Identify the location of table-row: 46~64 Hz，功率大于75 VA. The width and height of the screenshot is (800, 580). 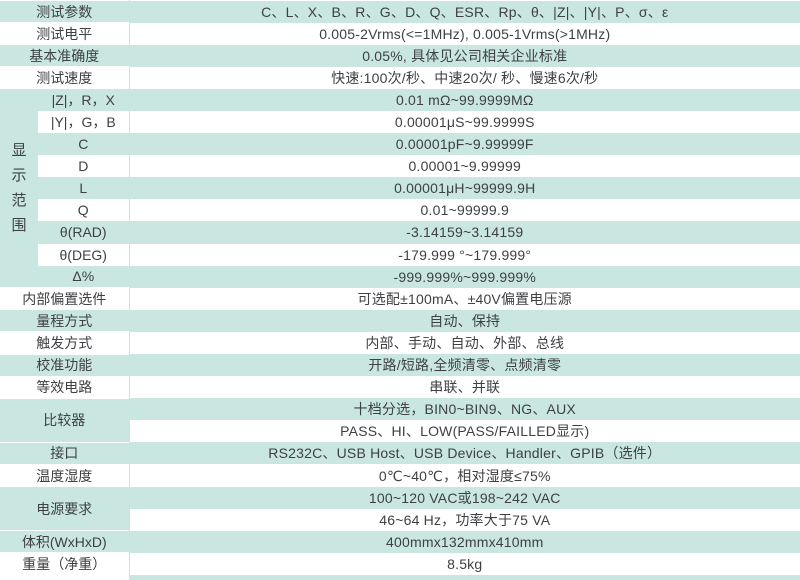
(400, 519).